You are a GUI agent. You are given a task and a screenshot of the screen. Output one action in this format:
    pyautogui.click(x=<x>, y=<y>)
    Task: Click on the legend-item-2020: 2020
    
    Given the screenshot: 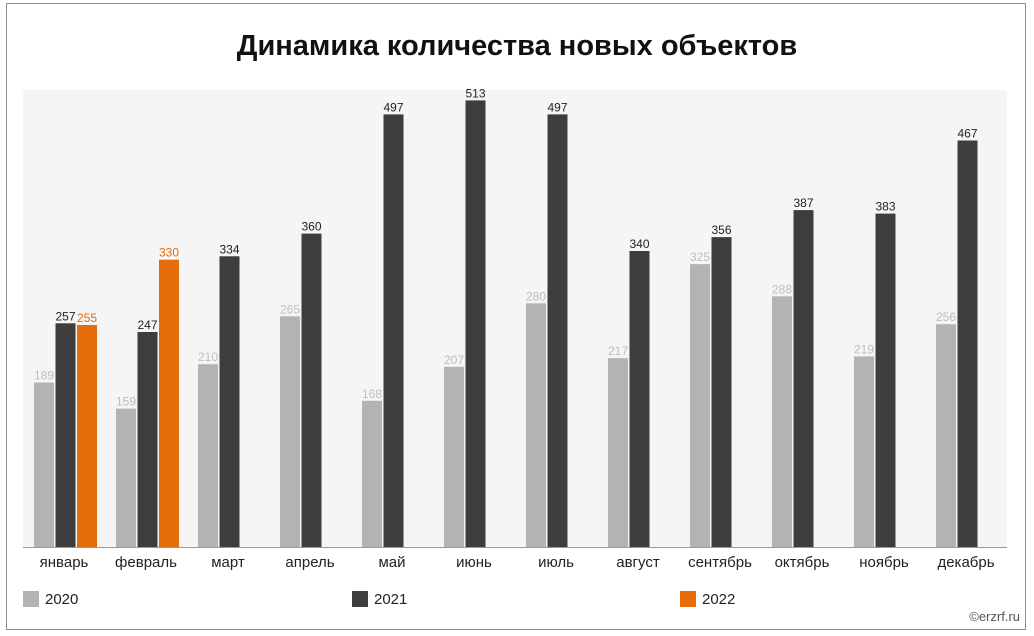 What is the action you would take?
    pyautogui.click(x=50, y=599)
    